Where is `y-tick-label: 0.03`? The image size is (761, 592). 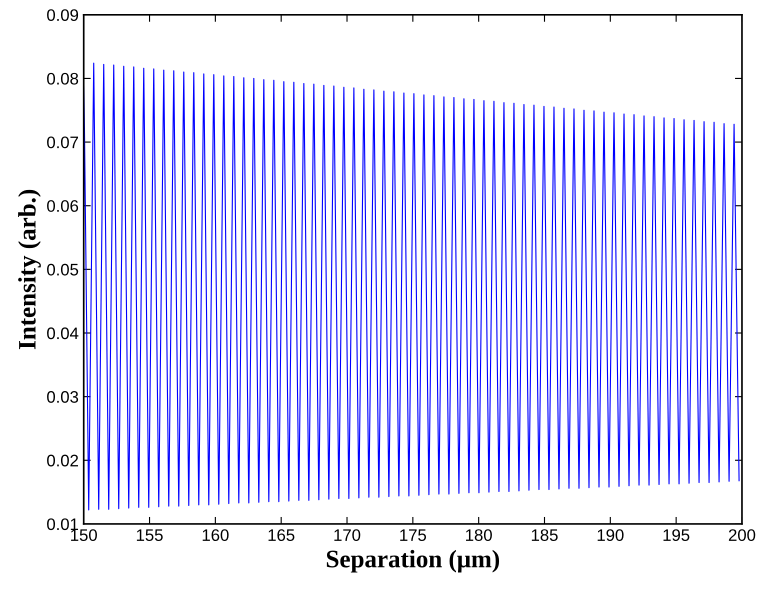 y-tick-label: 0.03 is located at coordinates (62, 397).